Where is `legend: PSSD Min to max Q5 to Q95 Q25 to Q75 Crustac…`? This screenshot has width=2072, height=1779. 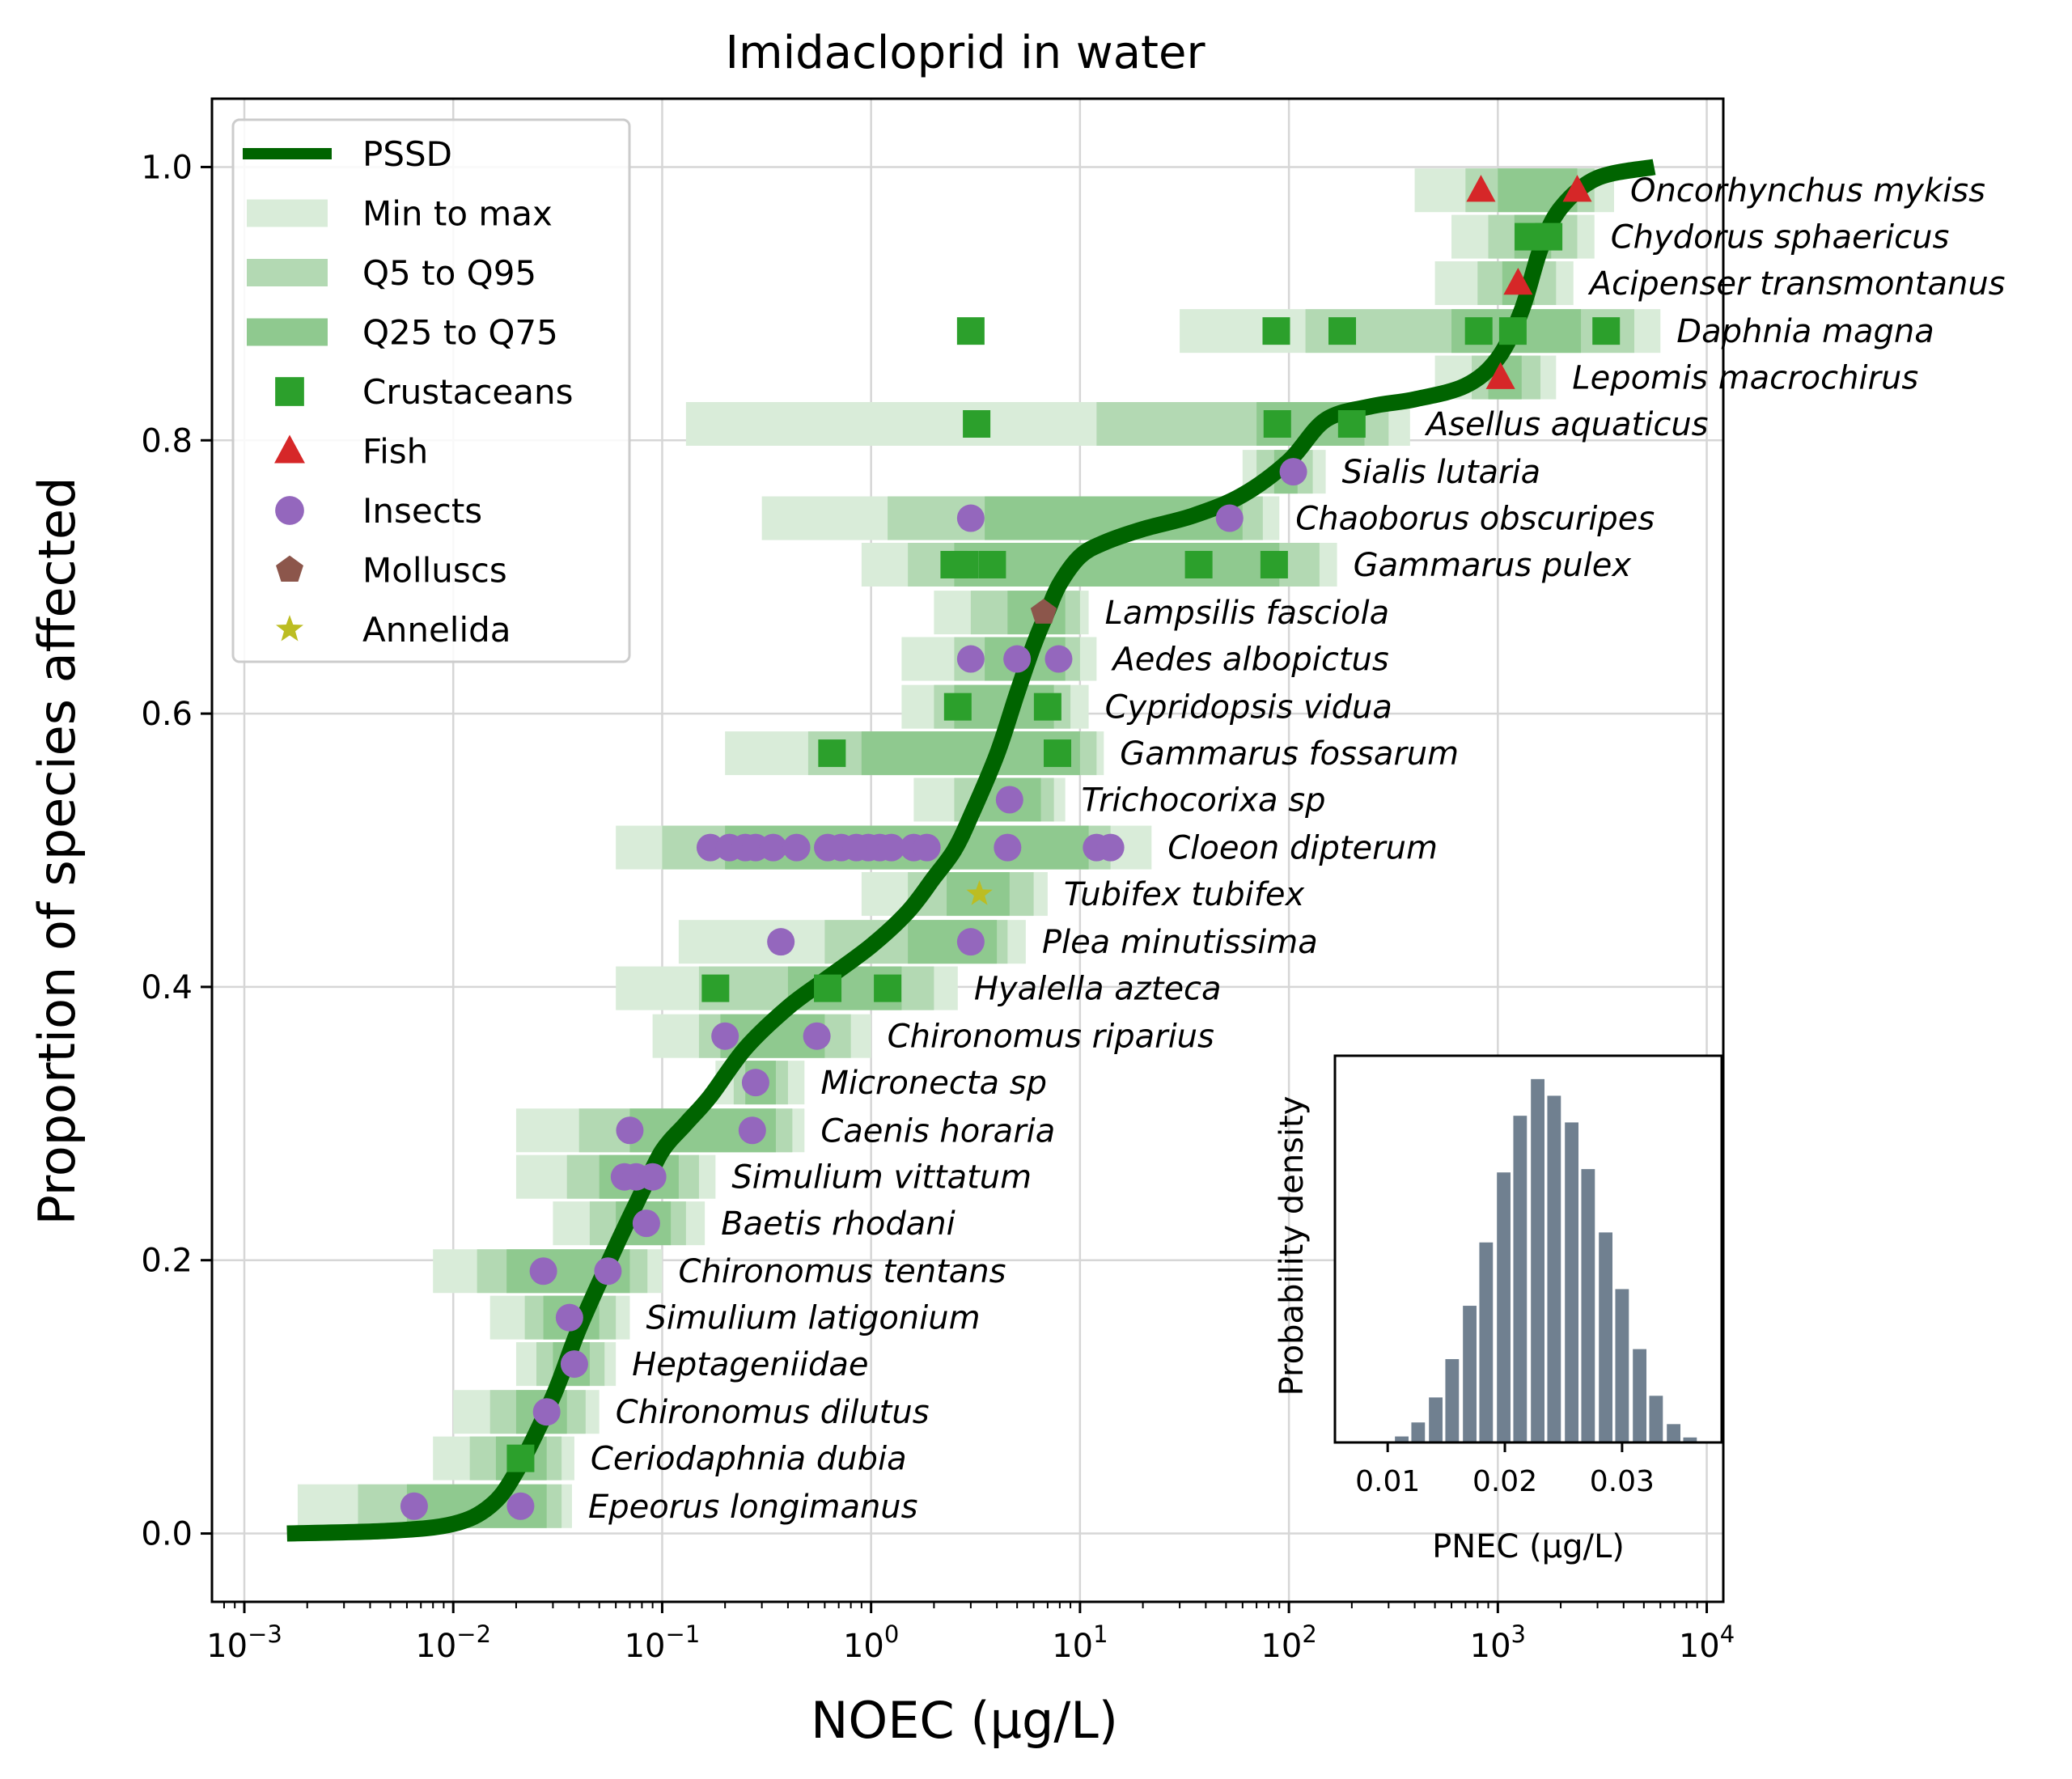 legend: PSSD Min to max Q5 to Q95 Q25 to Q75 Crustac… is located at coordinates (431, 390).